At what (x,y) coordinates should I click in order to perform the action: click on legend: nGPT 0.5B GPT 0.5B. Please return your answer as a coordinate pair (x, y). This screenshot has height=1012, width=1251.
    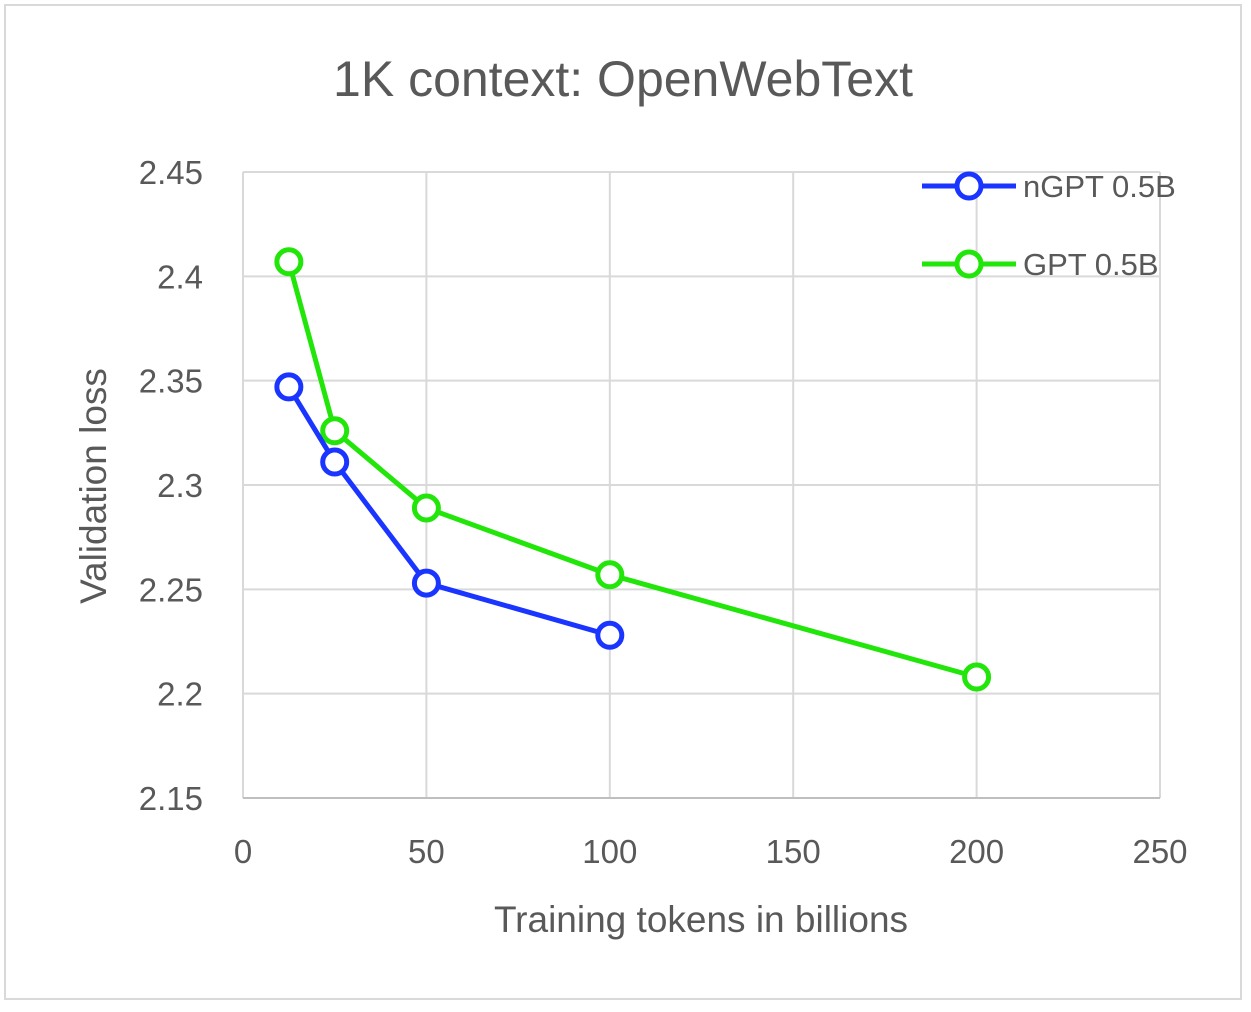
    Looking at the image, I should click on (1049, 225).